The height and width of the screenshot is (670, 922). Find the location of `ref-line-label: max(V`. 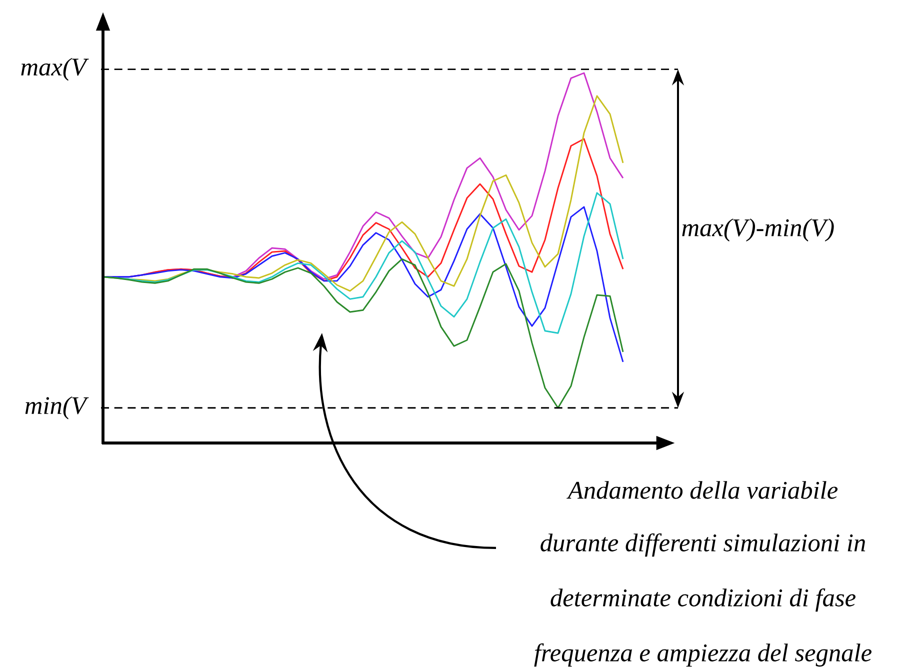

ref-line-label: max(V is located at coordinates (55, 69).